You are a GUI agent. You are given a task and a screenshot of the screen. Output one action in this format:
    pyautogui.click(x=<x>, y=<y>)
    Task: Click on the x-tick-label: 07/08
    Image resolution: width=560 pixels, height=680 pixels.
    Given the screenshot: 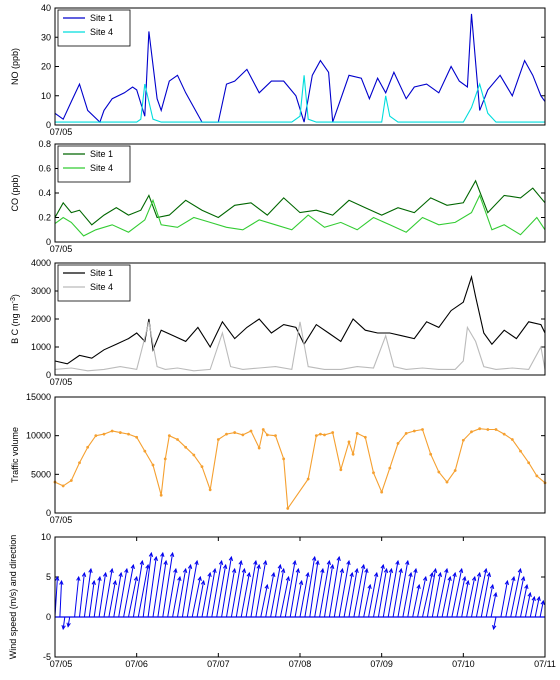 What is the action you would take?
    pyautogui.click(x=300, y=664)
    